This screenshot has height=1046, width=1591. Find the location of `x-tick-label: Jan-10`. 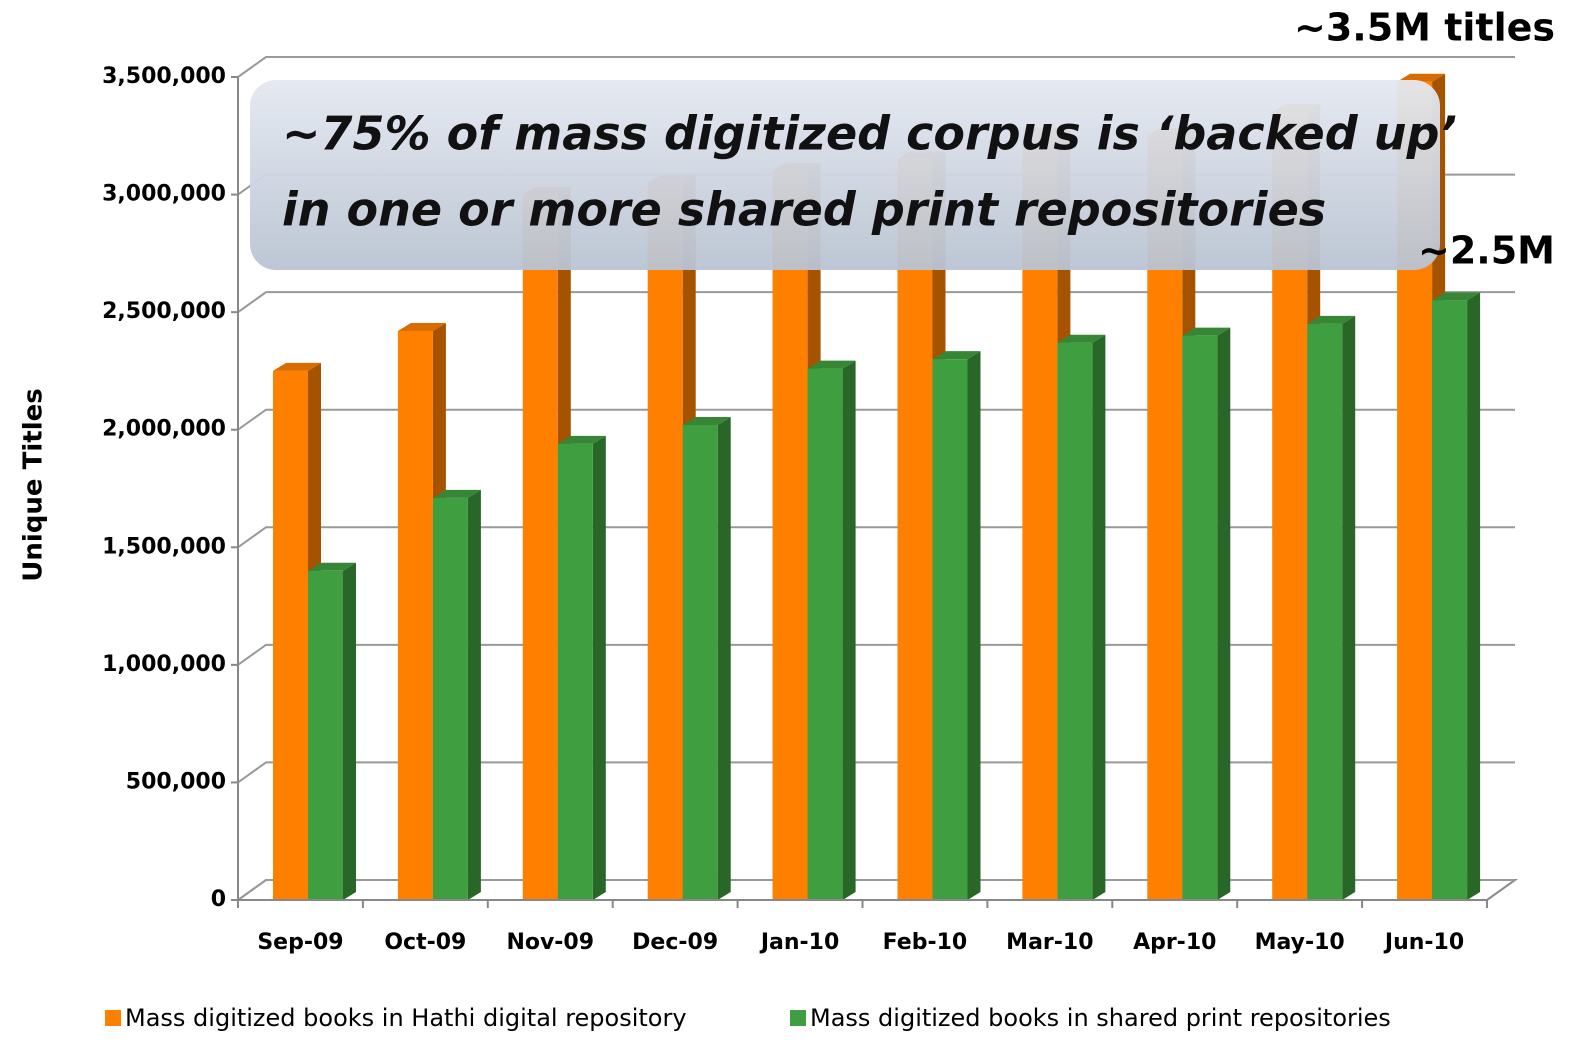

x-tick-label: Jan-10 is located at coordinates (799, 942).